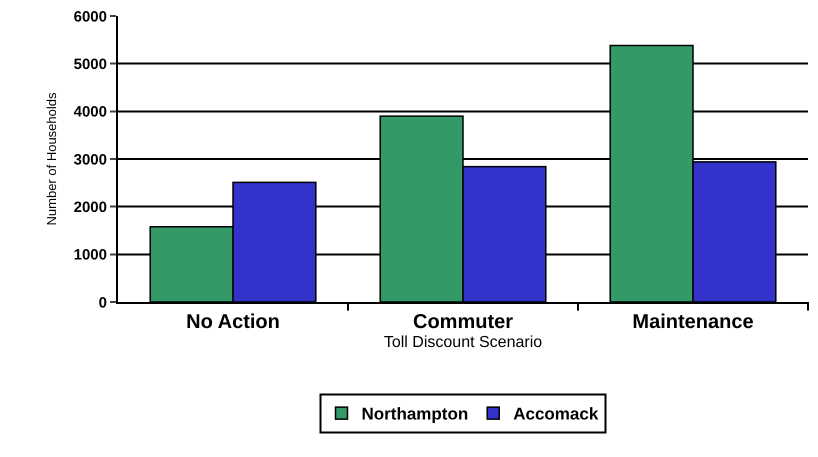 The height and width of the screenshot is (457, 818). I want to click on x-tick-label: Maintenance, so click(693, 322).